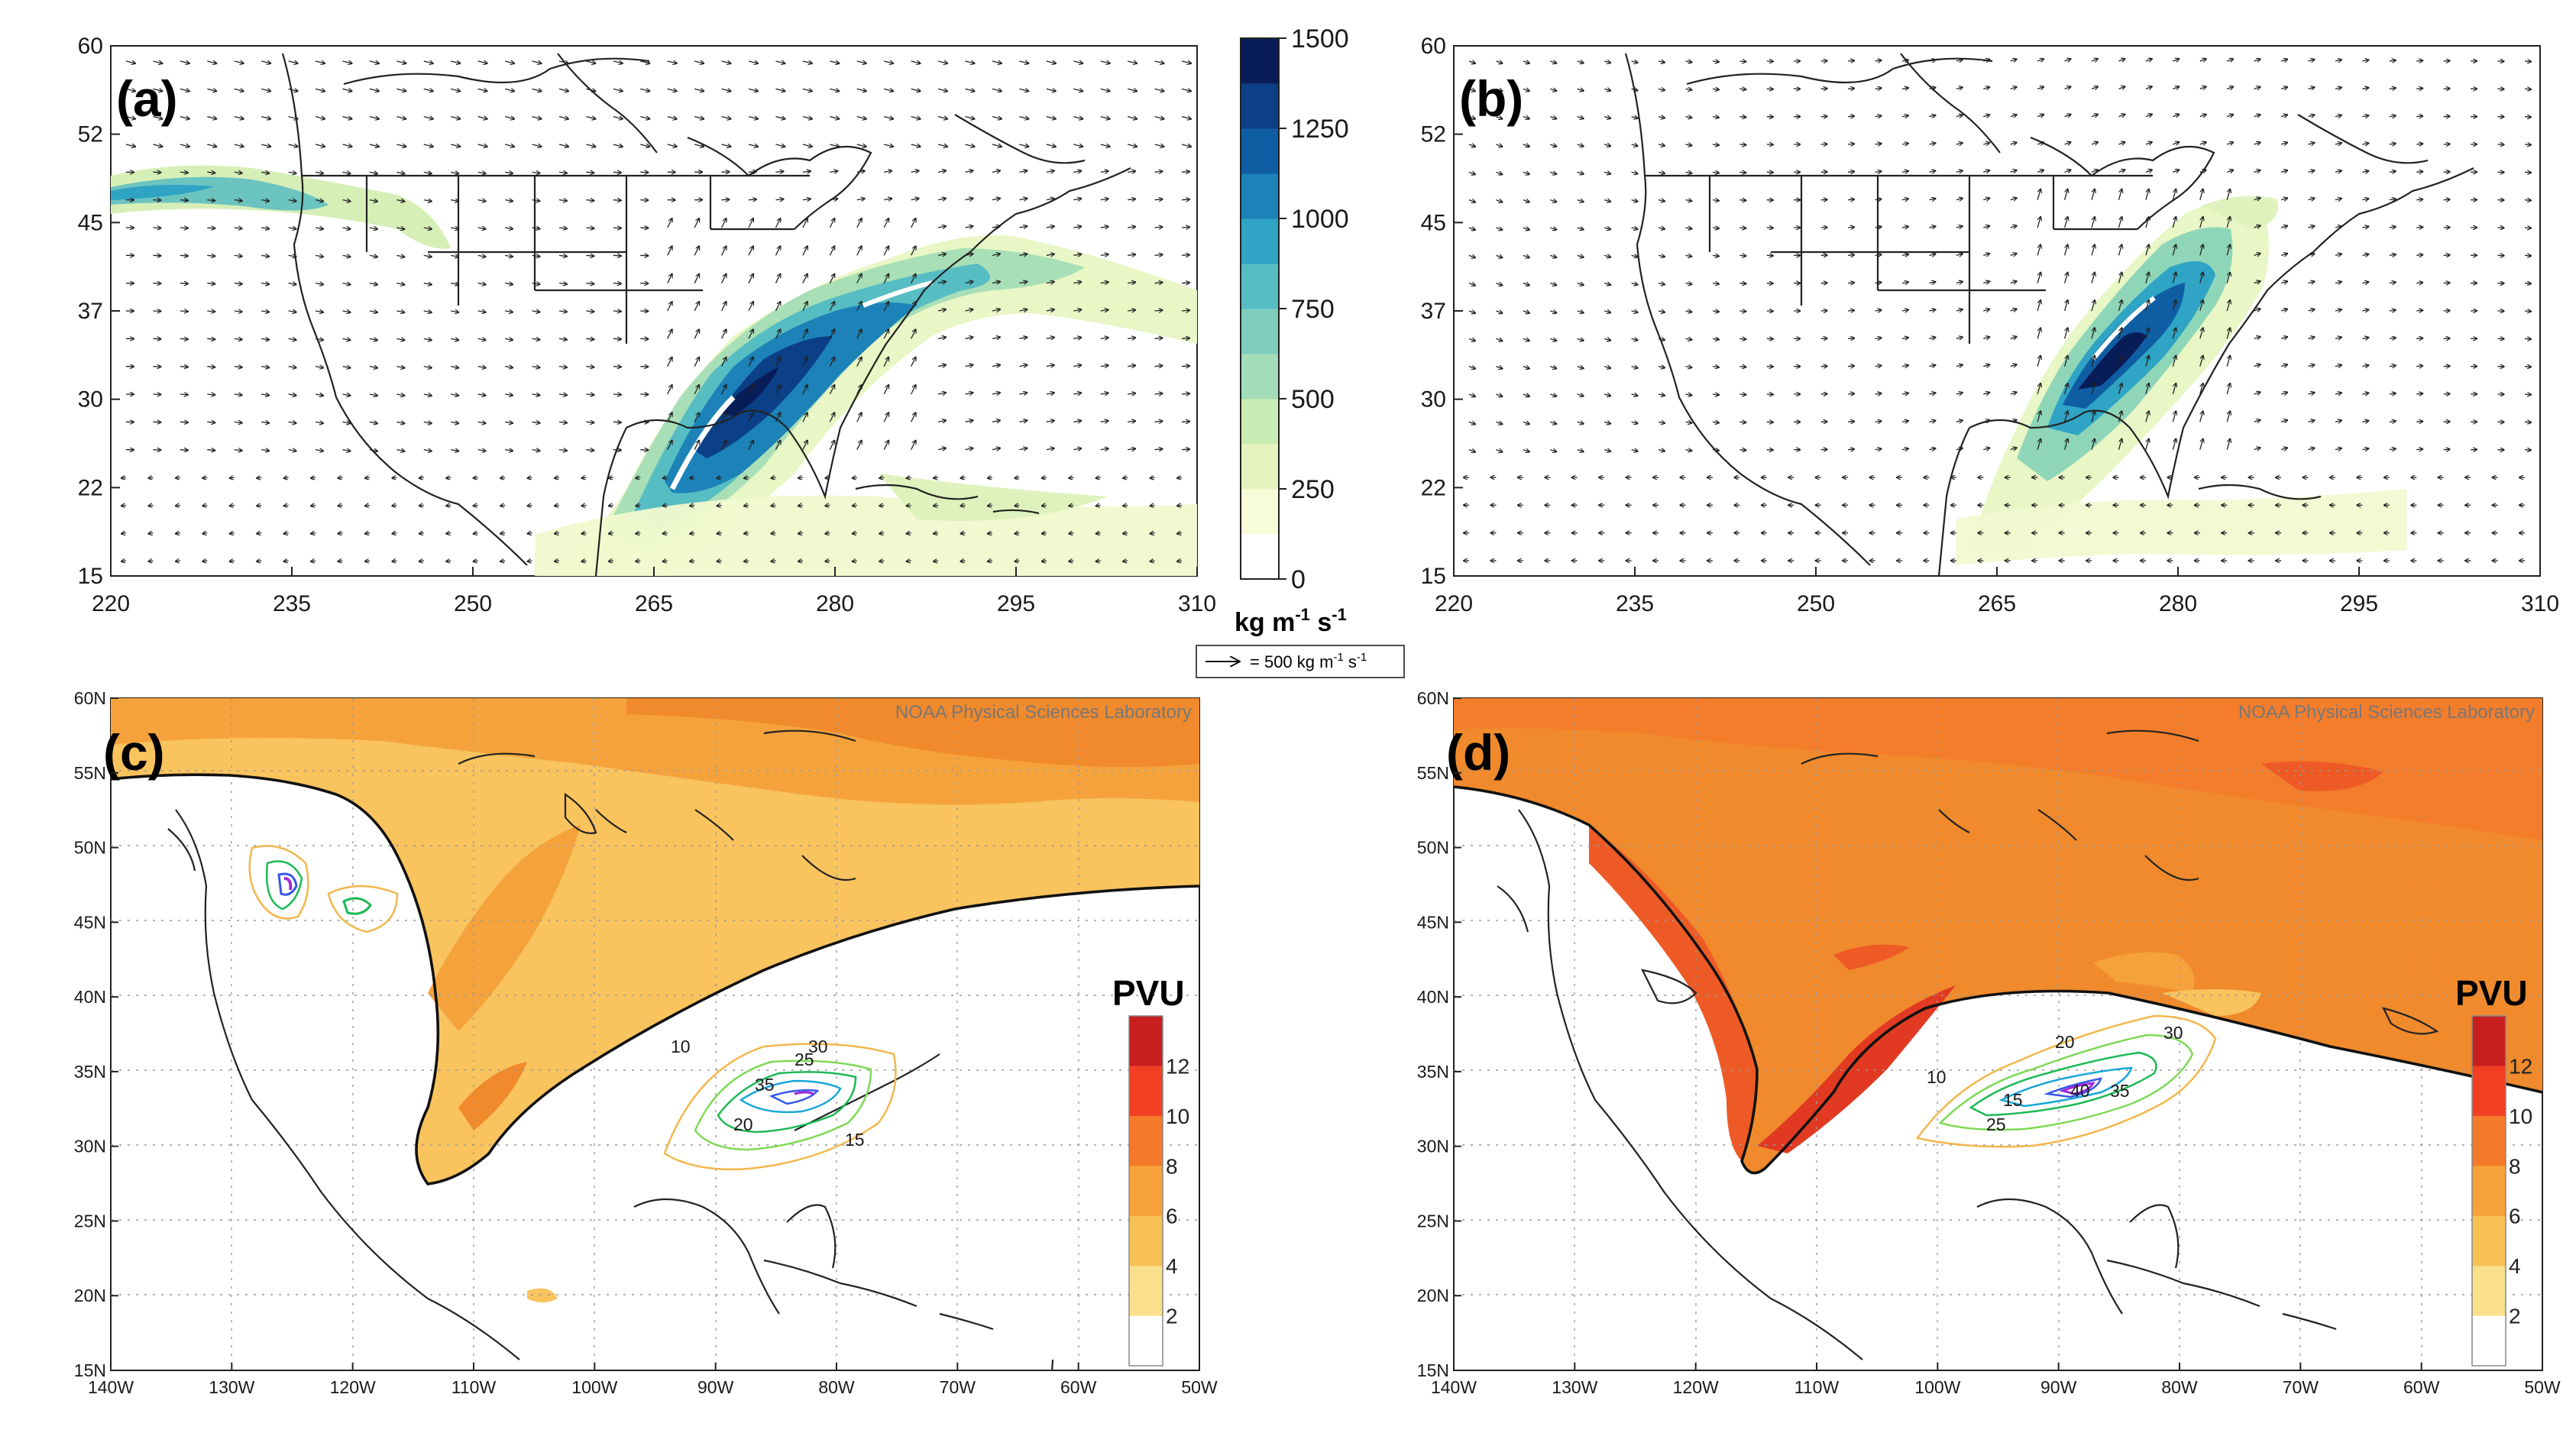  Describe the element at coordinates (1433, 134) in the screenshot. I see `panel-b-y-tick-label: 52` at that location.